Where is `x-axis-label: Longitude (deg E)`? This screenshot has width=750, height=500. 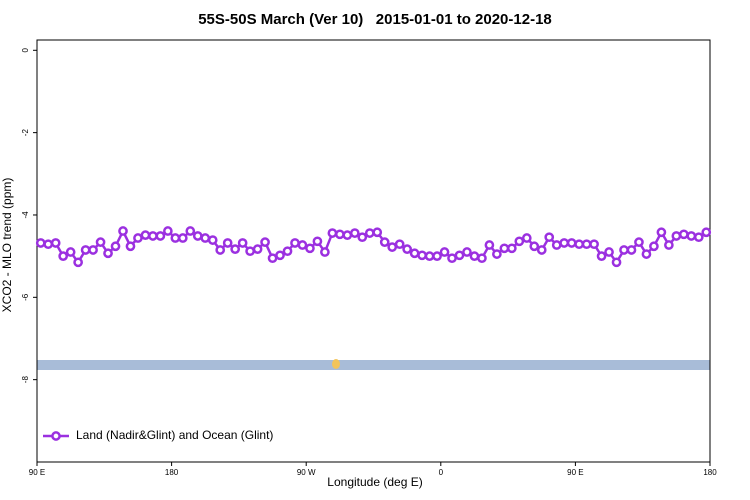 x-axis-label: Longitude (deg E) is located at coordinates (374, 482).